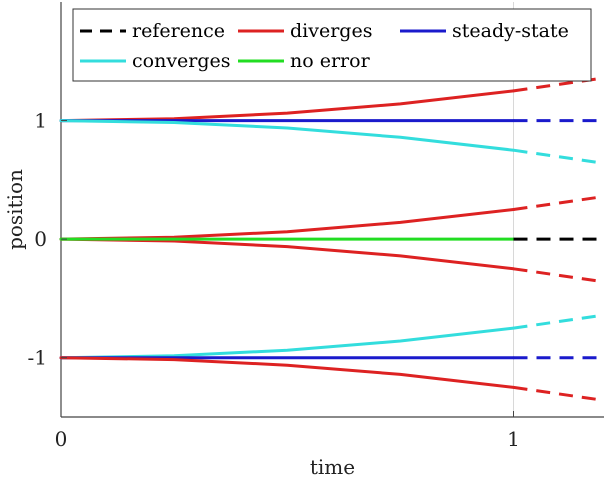 The image size is (608, 479). Describe the element at coordinates (61, 439) in the screenshot. I see `x-tick-label: 0` at that location.